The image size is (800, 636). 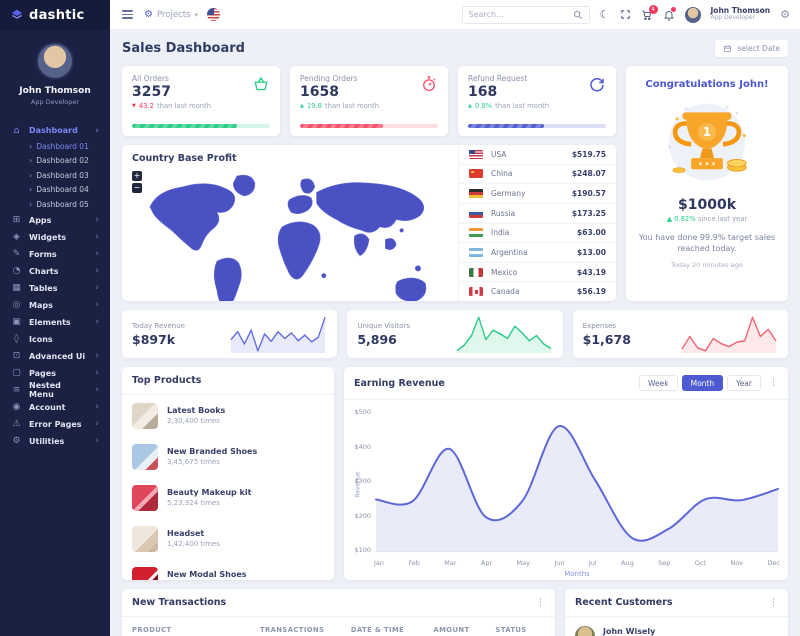 I want to click on dark-mode-moon-icon: ☾, so click(x=604, y=14).